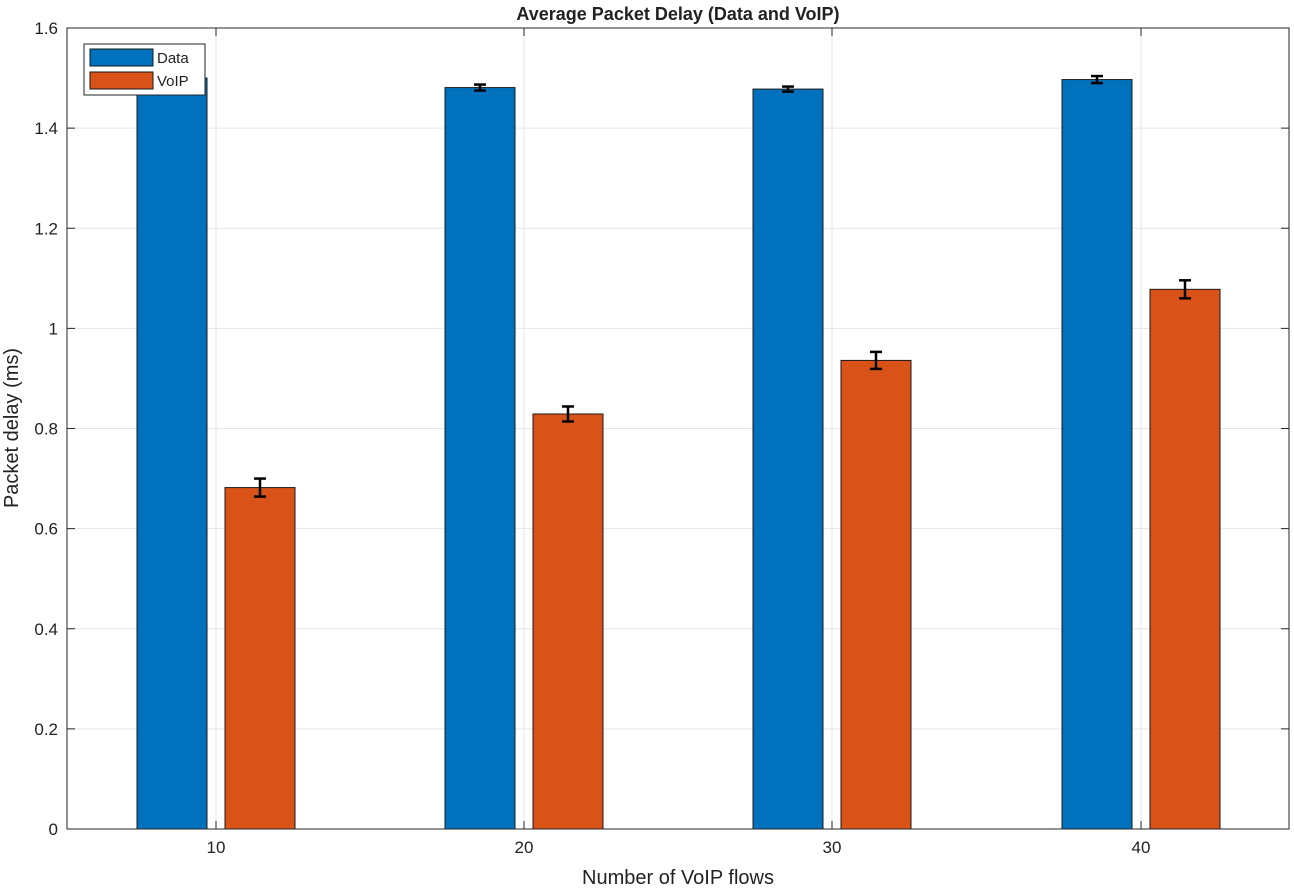 The image size is (1294, 893). I want to click on x-tick-label: 10, so click(216, 847).